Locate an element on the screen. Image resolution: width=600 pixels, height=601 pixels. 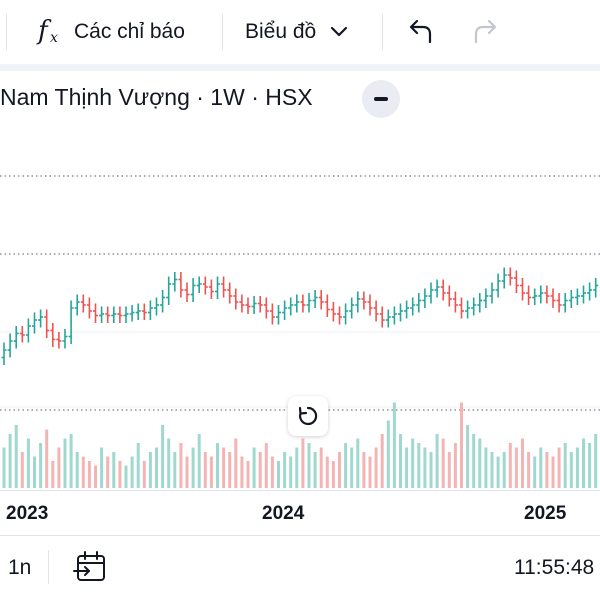
indicators-label: Các chỉ báo is located at coordinates (129, 31).